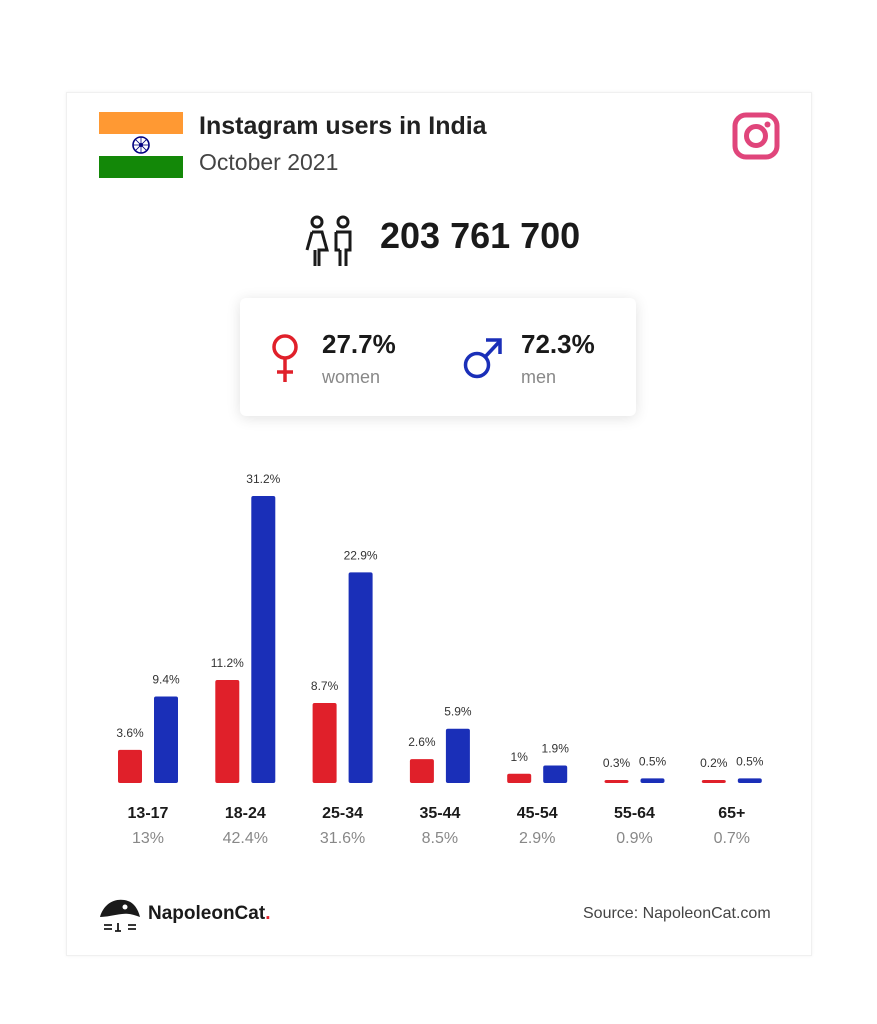 The image size is (877, 1024). I want to click on category-total-35-44: 8.5%, so click(440, 838).